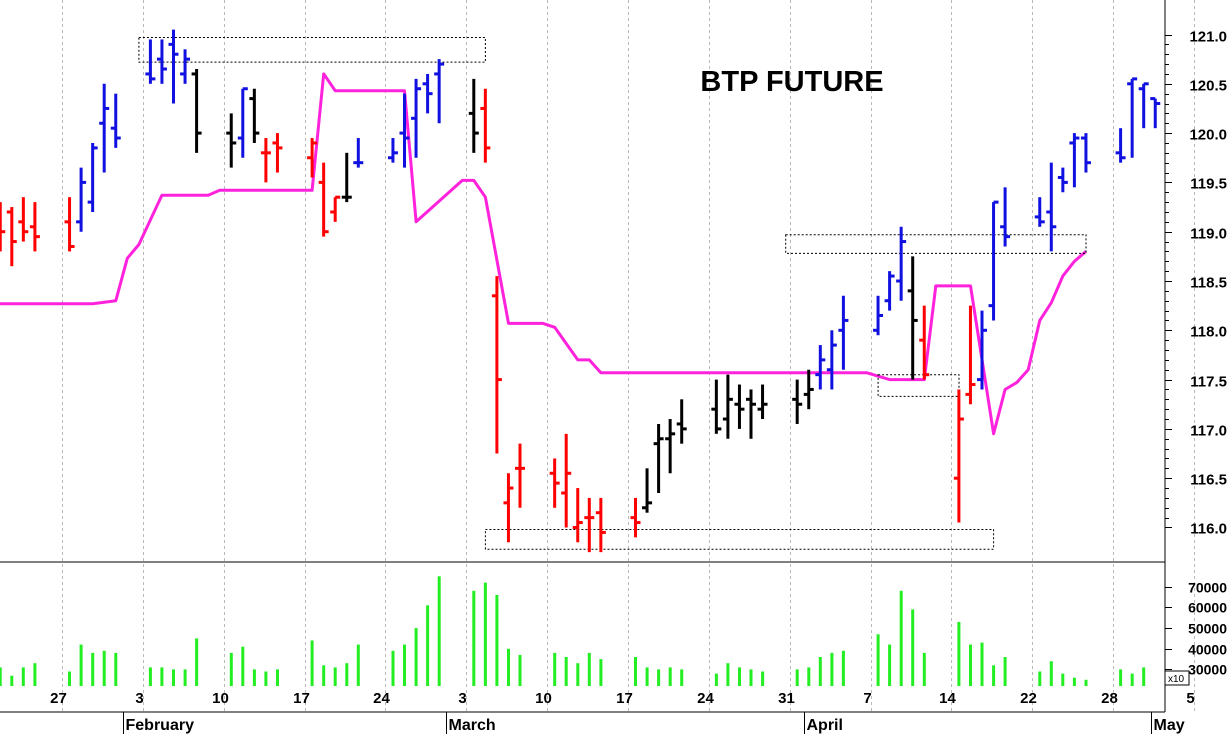  What do you see at coordinates (573, 631) in the screenshot?
I see `volume-bars` at bounding box center [573, 631].